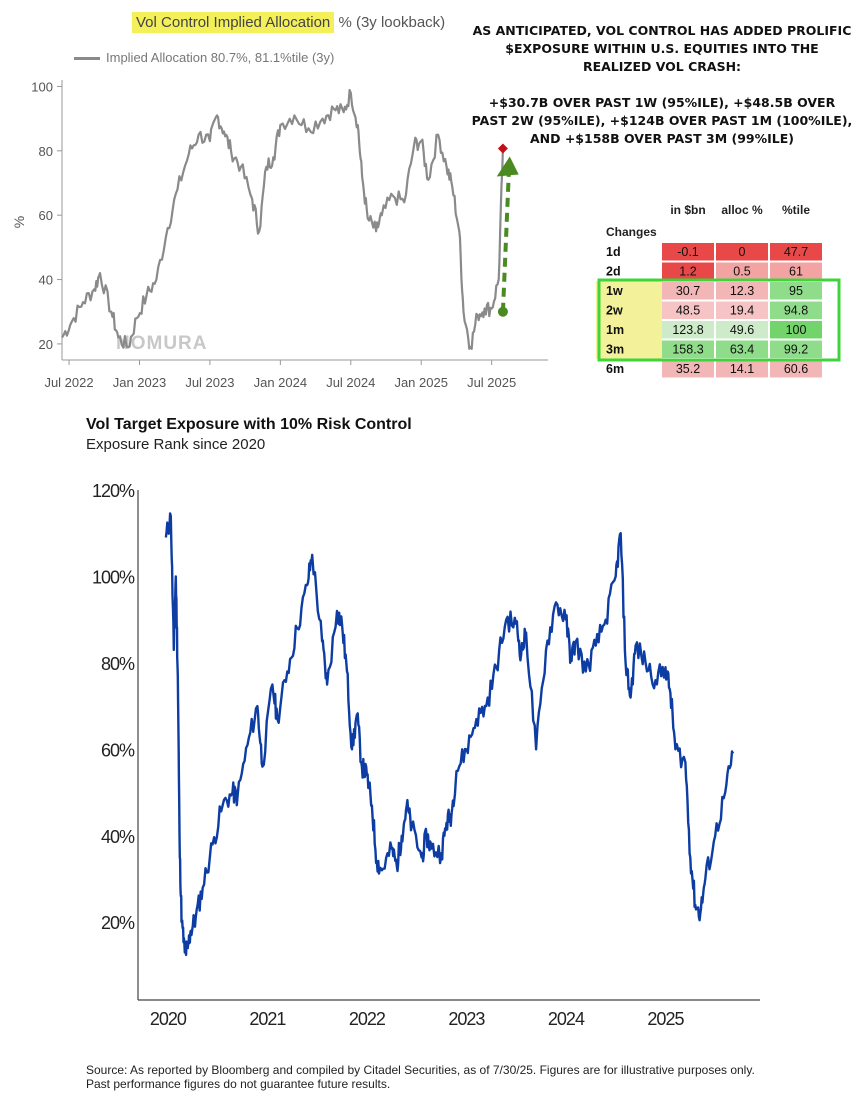  I want to click on table-cell-value: 158.3, so click(687, 350).